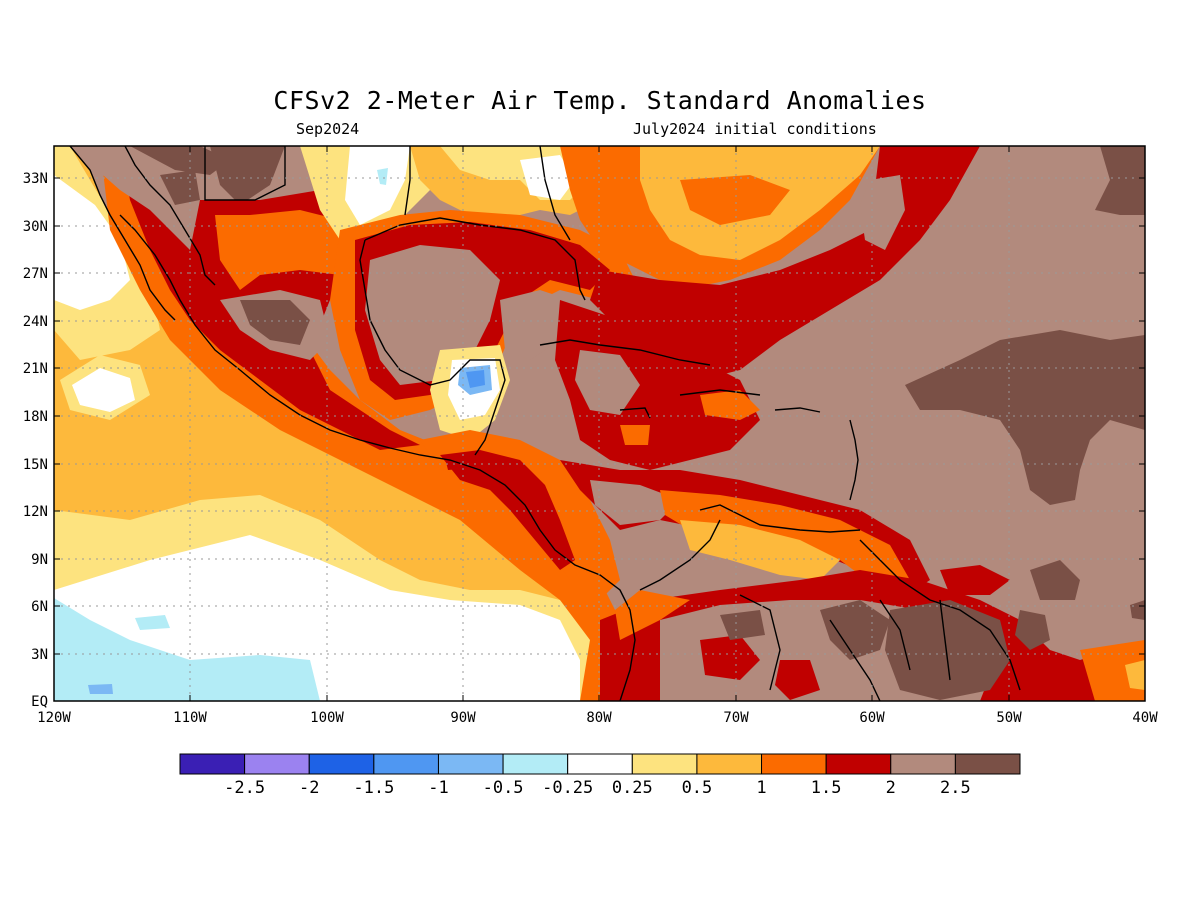  I want to click on colorbar: -2.5 -2 -1.5 -1 -0.5 -0.25 0.25 0.5 1 1.5 2 2.5, so click(600, 775).